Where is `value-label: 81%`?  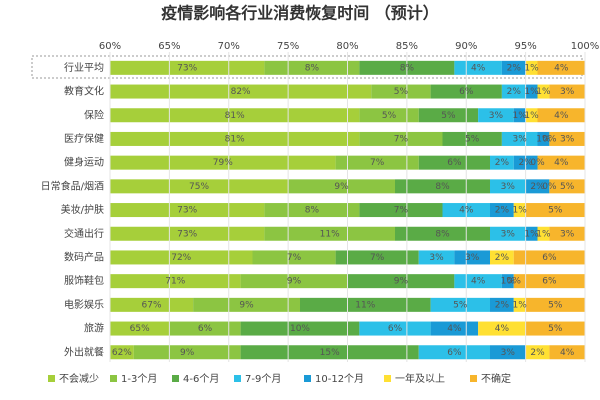 value-label: 81% is located at coordinates (235, 139).